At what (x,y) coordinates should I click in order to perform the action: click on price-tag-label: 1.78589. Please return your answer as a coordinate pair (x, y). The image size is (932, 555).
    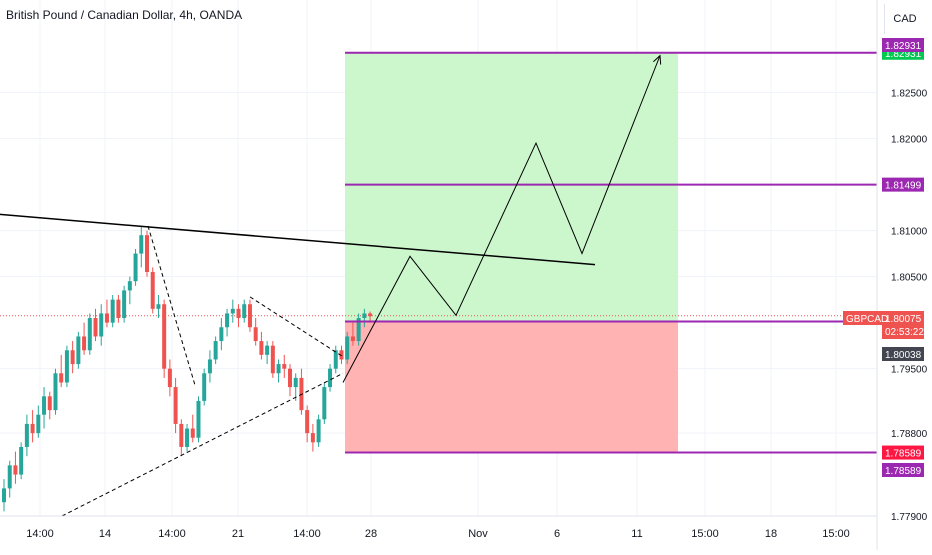
    Looking at the image, I should click on (903, 471).